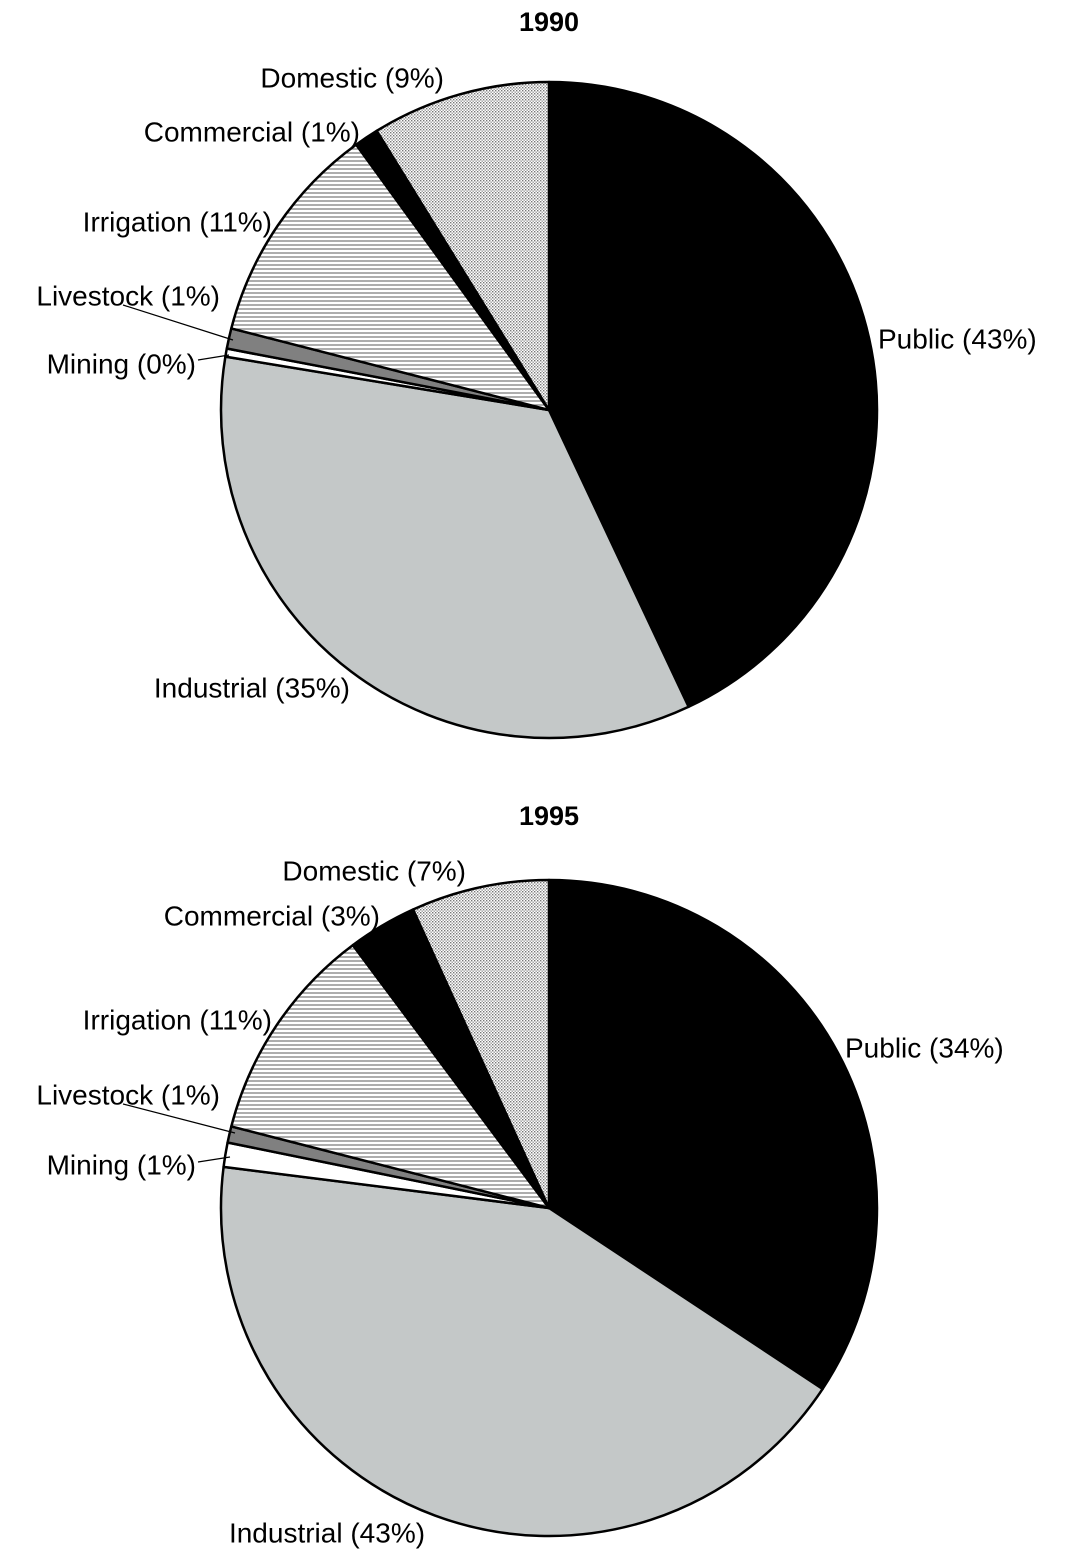 The height and width of the screenshot is (1563, 1066). Describe the element at coordinates (549, 22) in the screenshot. I see `chart-title: 1990` at that location.